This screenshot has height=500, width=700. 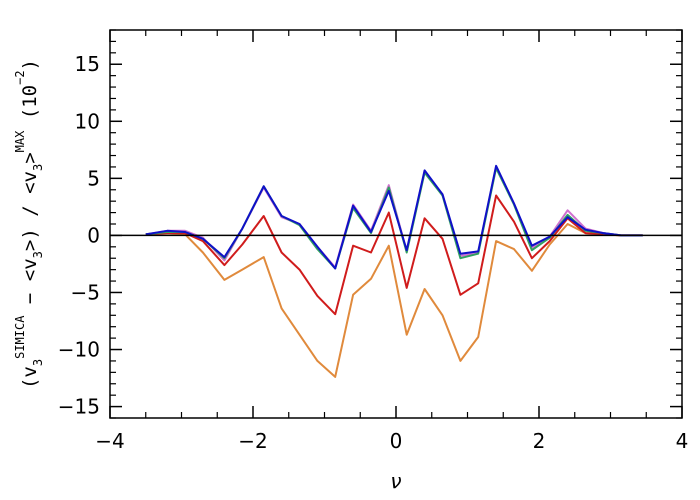 What do you see at coordinates (93, 235) in the screenshot?
I see `y-tick-label: 0` at bounding box center [93, 235].